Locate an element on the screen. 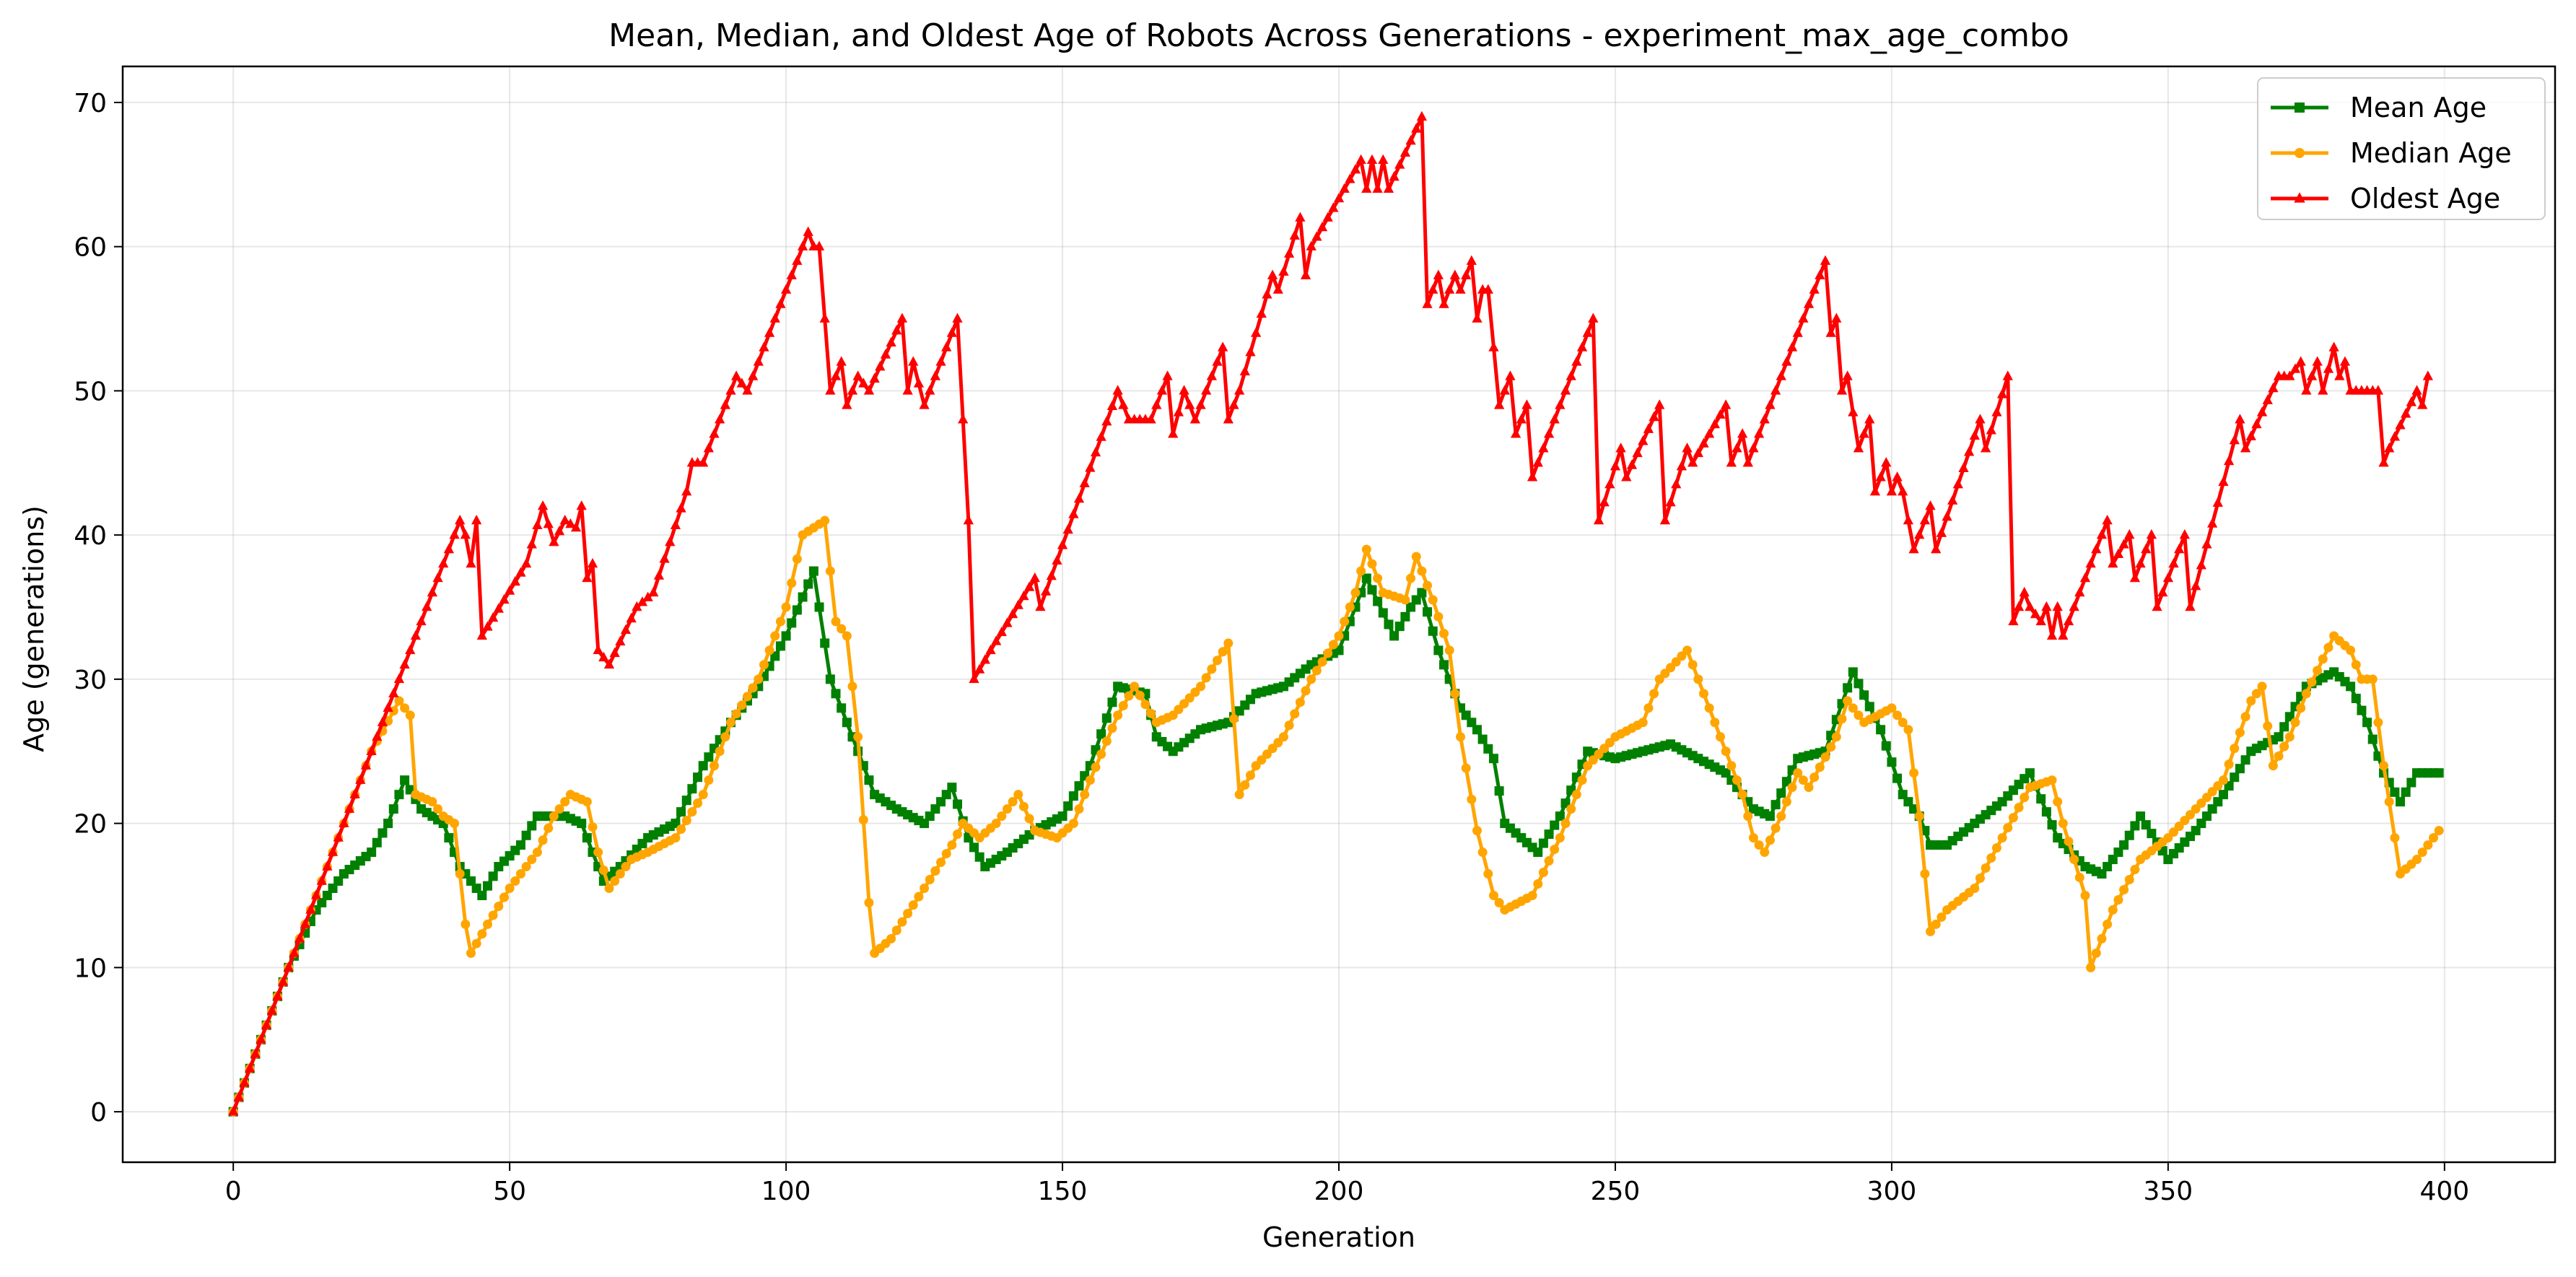 The height and width of the screenshot is (1277, 2576). y-tick-label: 20 is located at coordinates (90, 825).